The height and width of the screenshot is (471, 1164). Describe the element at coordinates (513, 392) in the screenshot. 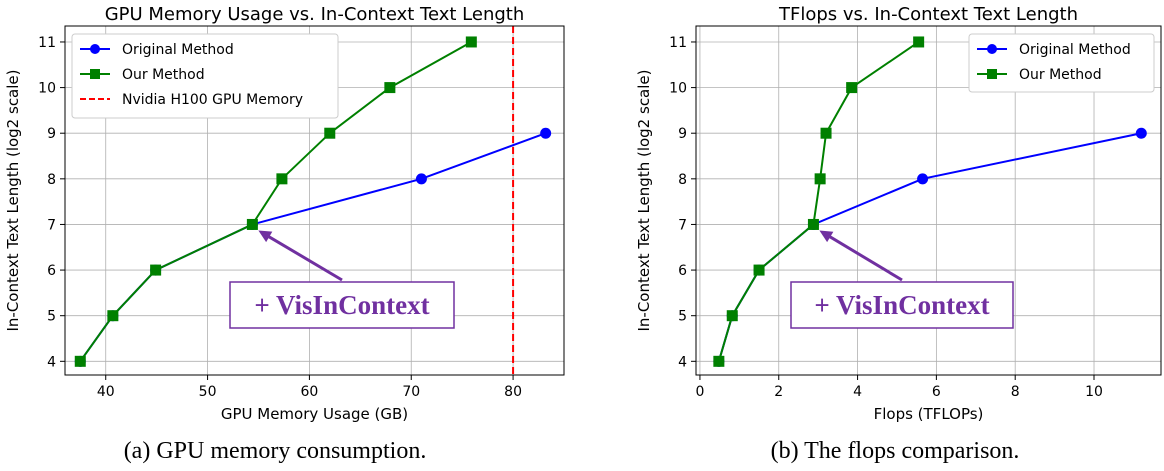

I see `x-tick-label: 80` at that location.